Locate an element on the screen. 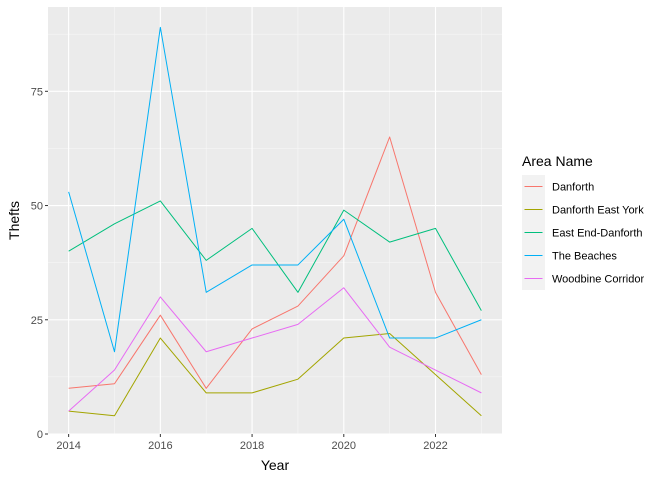  y-tick-label: 50 is located at coordinates (37, 207).